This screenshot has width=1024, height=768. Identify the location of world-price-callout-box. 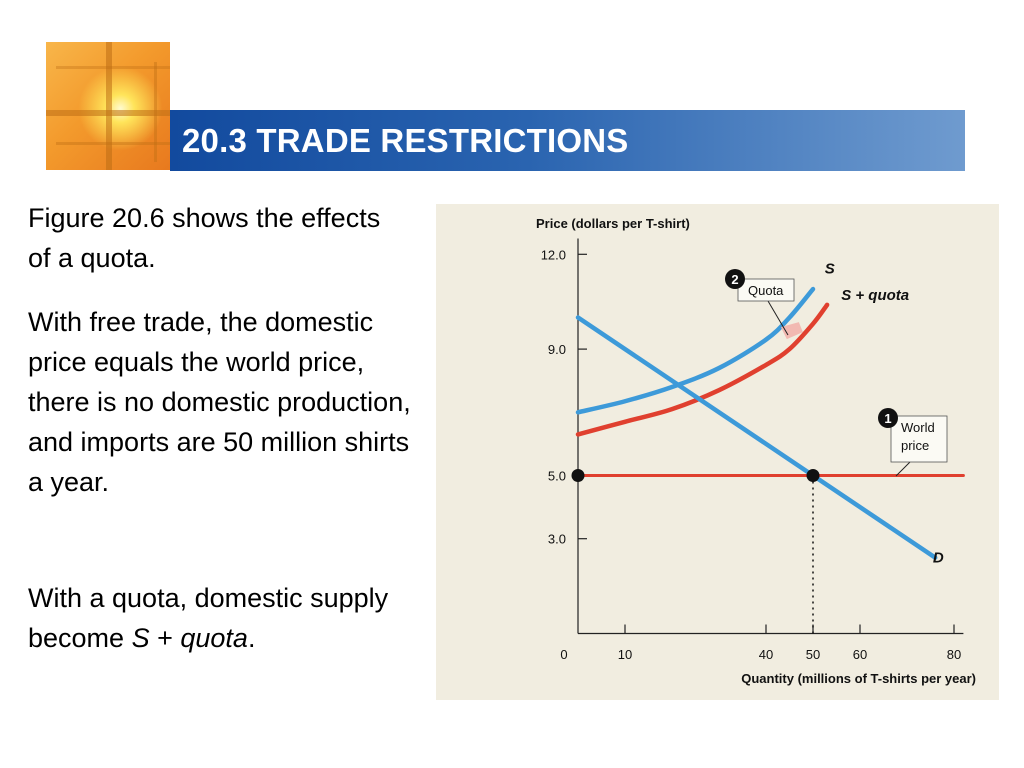
(919, 439).